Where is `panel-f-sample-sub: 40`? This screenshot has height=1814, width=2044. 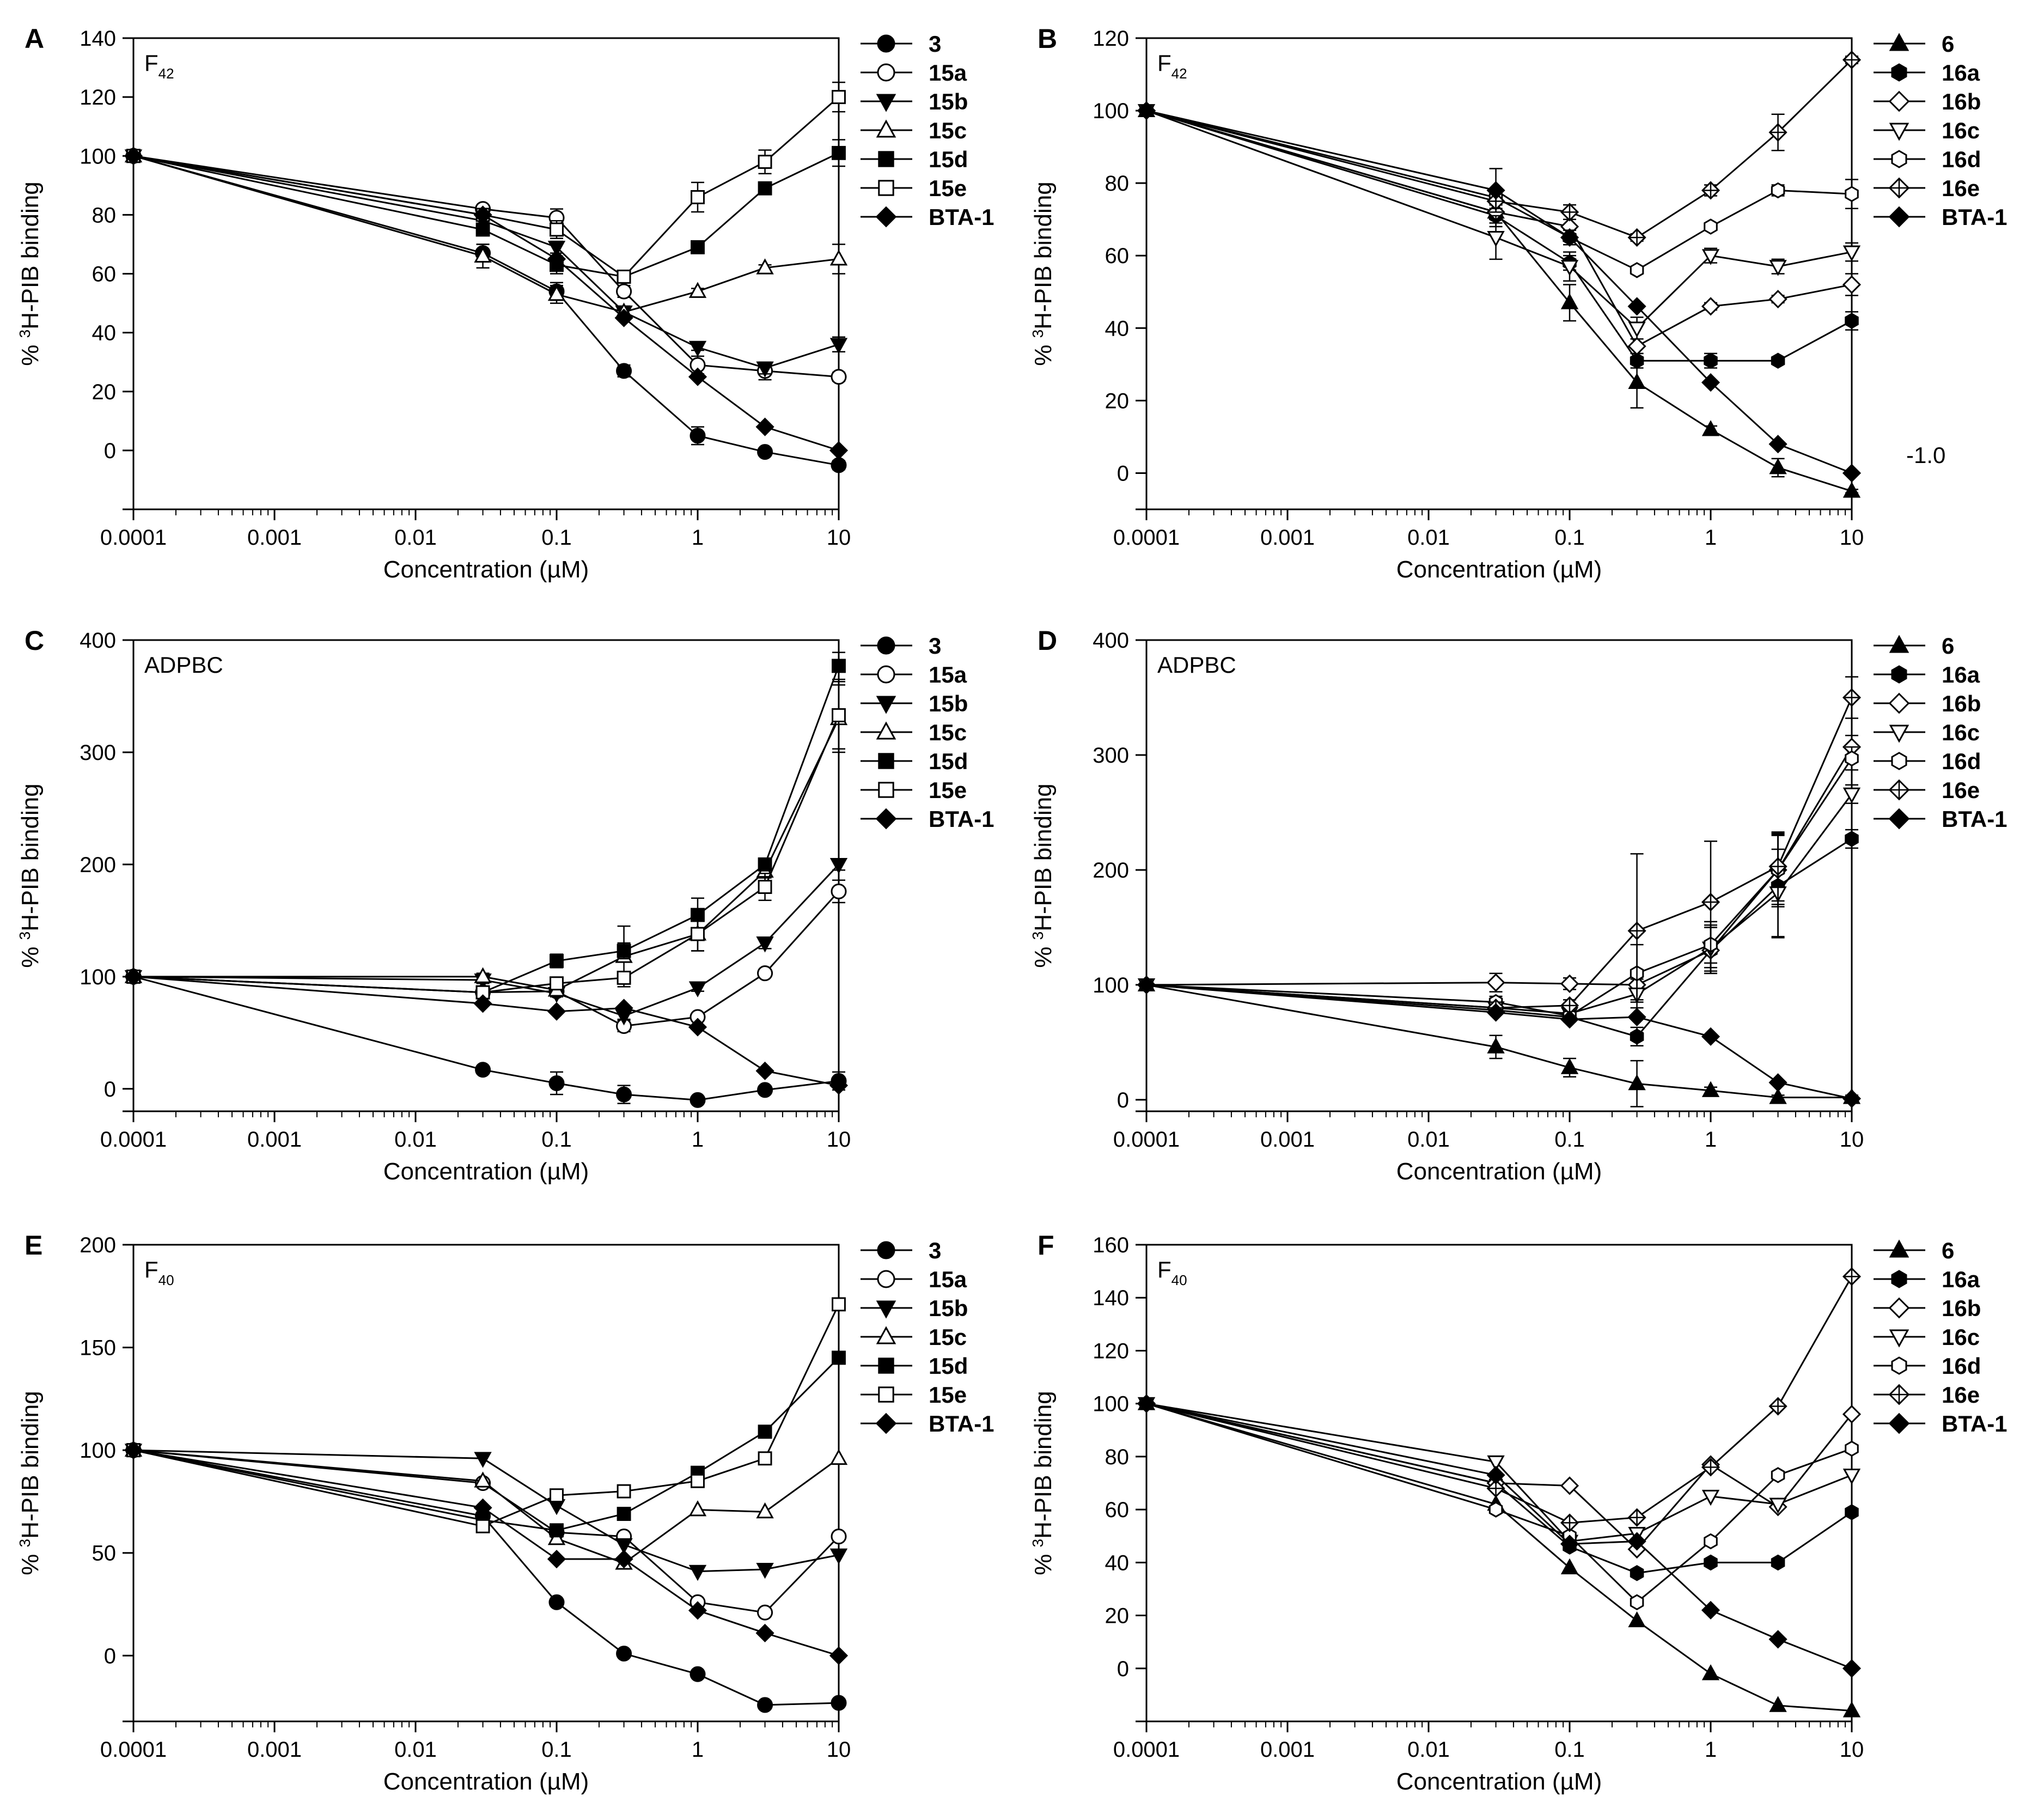
panel-f-sample-sub: 40 is located at coordinates (1179, 1280).